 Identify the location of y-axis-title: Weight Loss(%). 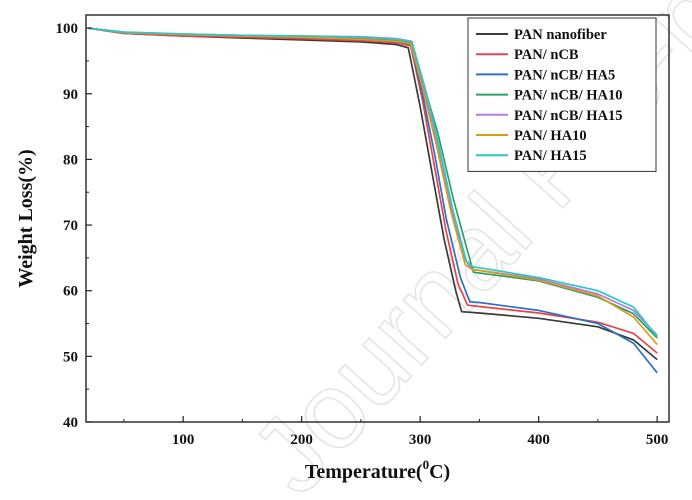
(26, 218).